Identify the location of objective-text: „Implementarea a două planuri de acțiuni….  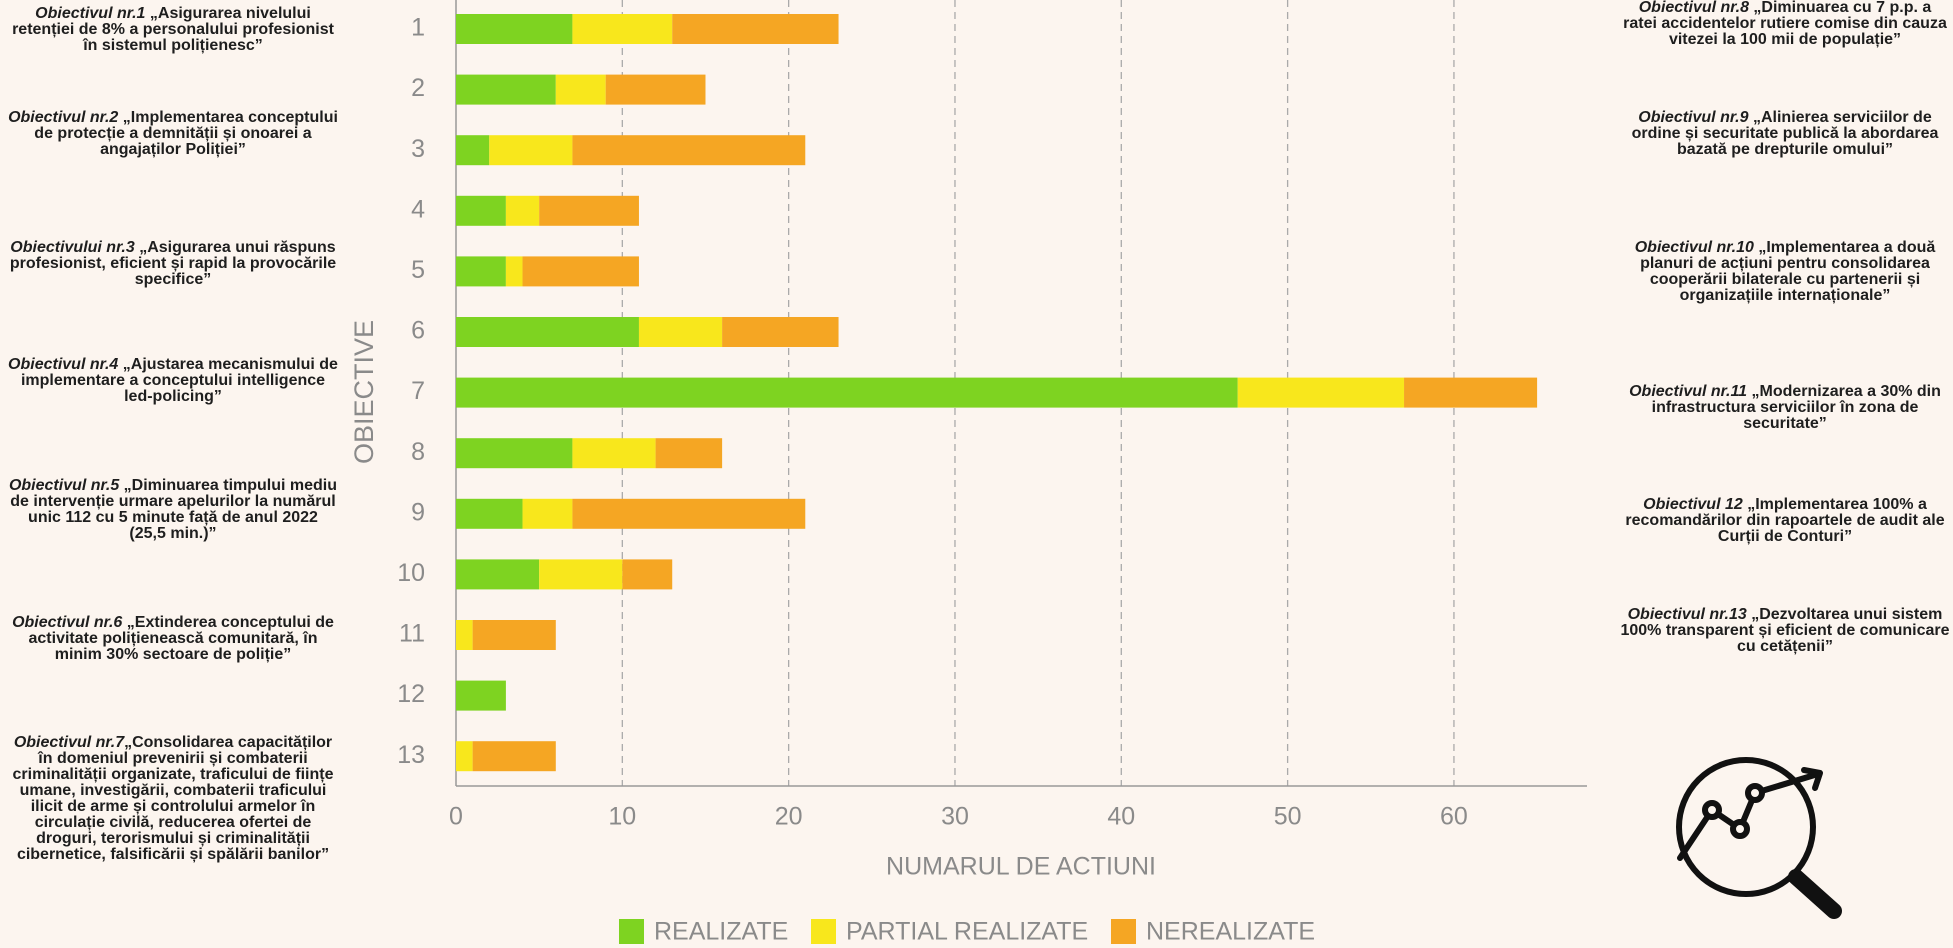
(1788, 271).